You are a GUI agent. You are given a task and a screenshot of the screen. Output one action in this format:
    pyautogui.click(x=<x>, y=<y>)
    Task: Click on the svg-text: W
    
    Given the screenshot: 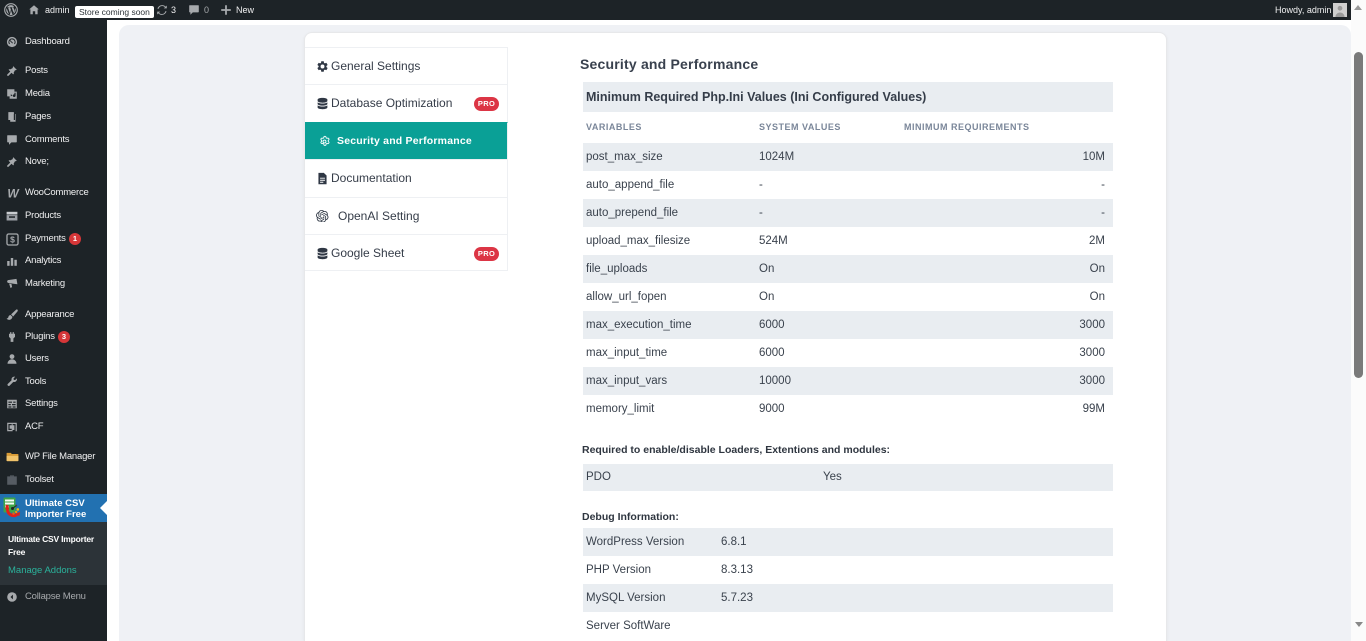 What is the action you would take?
    pyautogui.click(x=13, y=193)
    